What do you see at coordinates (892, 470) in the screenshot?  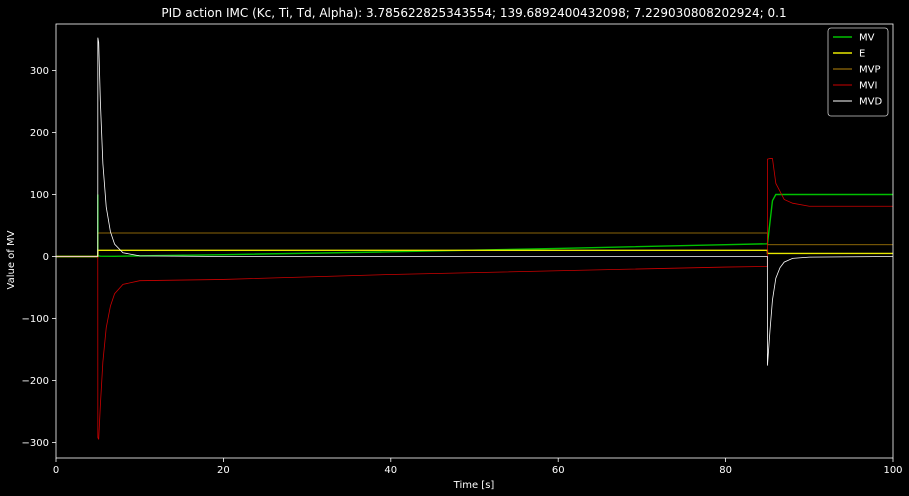 I see `x-tick-label: 100` at bounding box center [892, 470].